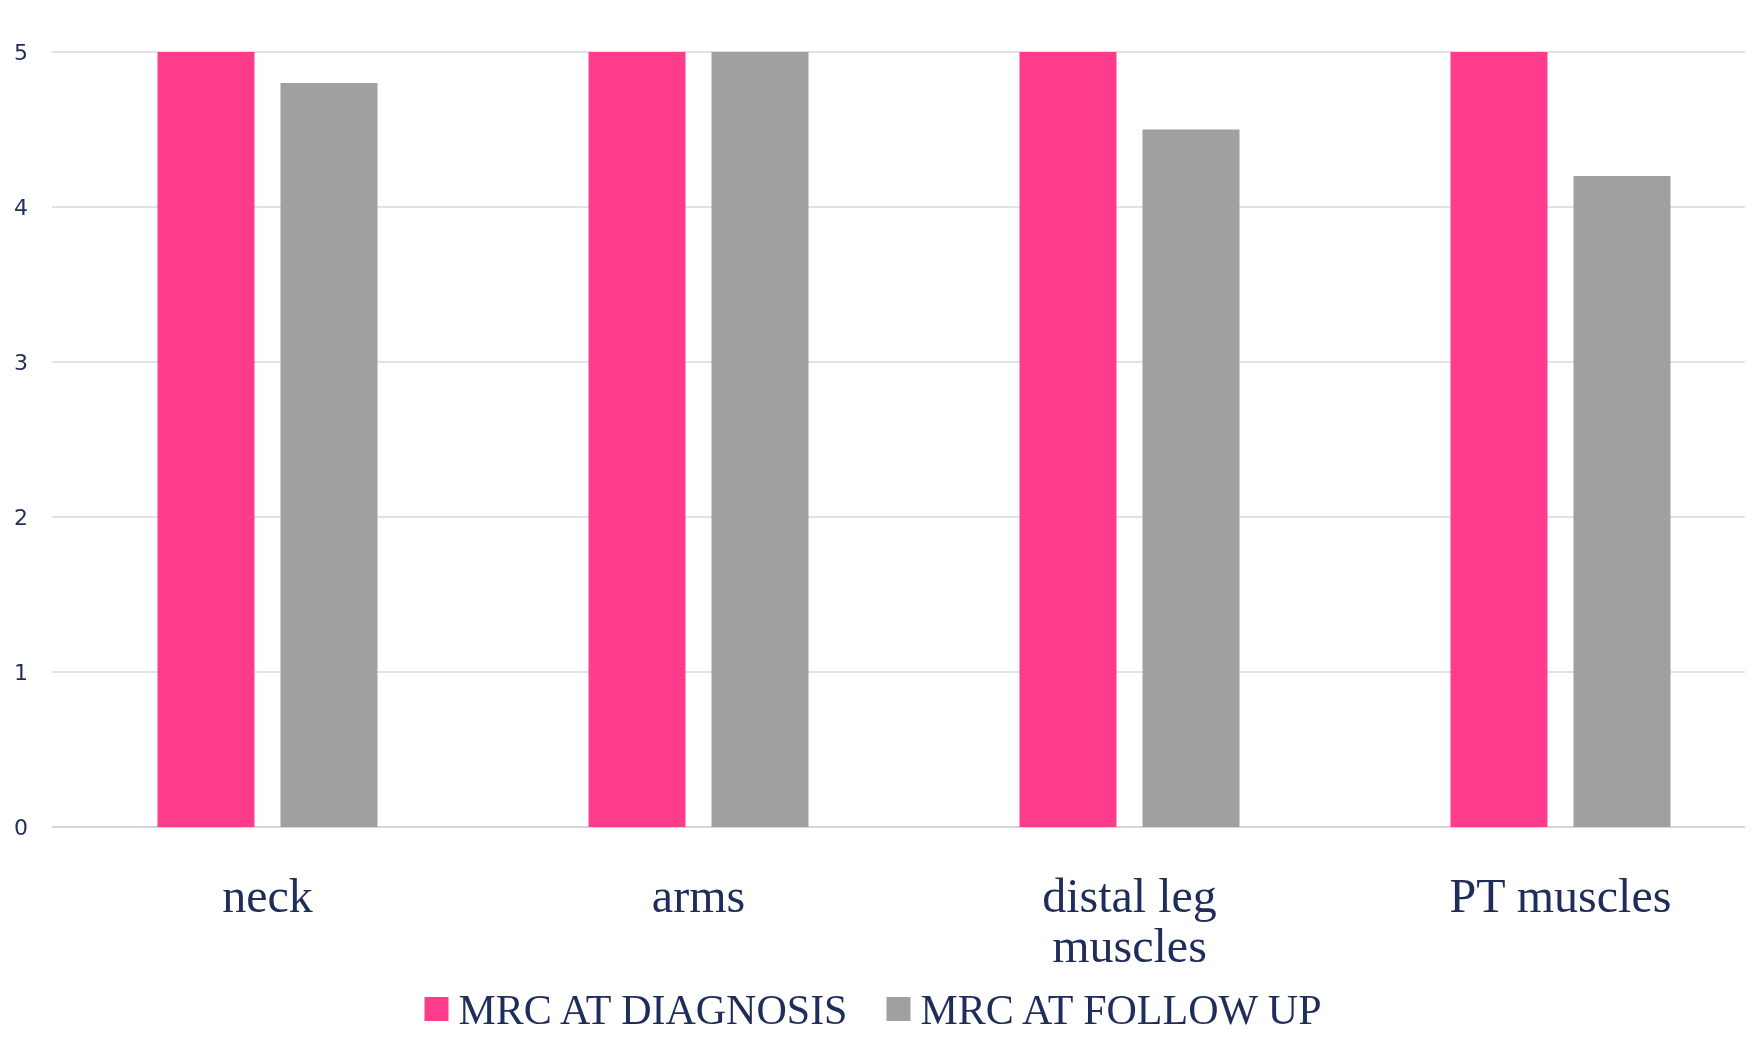 This screenshot has height=1045, width=1753. What do you see at coordinates (653, 1009) in the screenshot?
I see `legend-label: MRC AT DIAGNOSIS` at bounding box center [653, 1009].